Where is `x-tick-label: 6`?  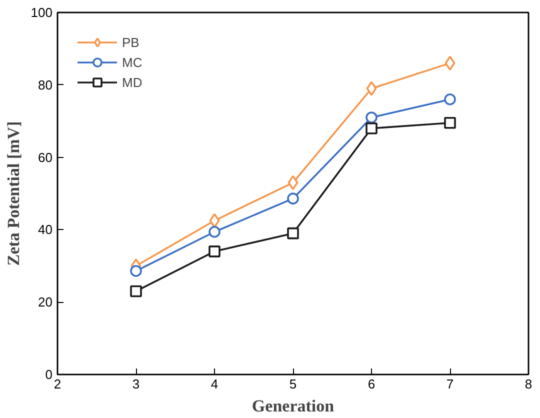 x-tick-label: 6 is located at coordinates (372, 384).